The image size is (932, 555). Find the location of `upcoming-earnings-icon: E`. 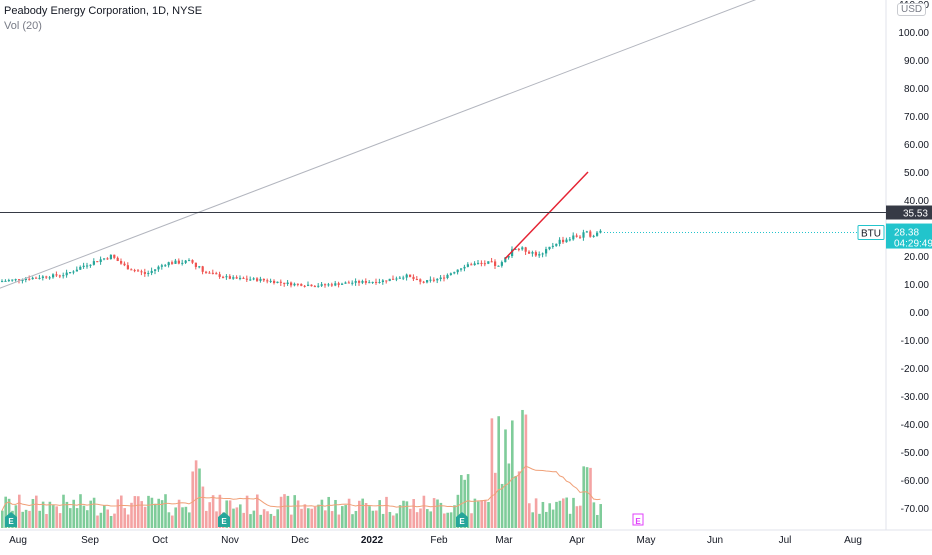

upcoming-earnings-icon: E is located at coordinates (638, 519).